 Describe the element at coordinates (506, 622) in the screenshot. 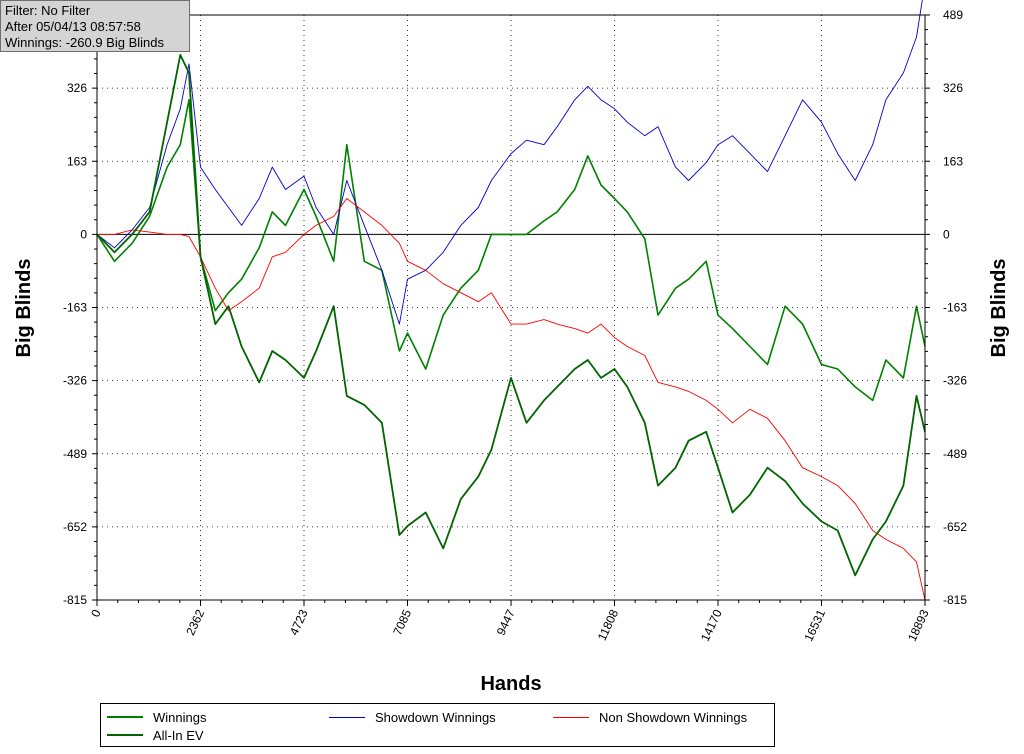

I see `x-tick-label: 9447` at that location.